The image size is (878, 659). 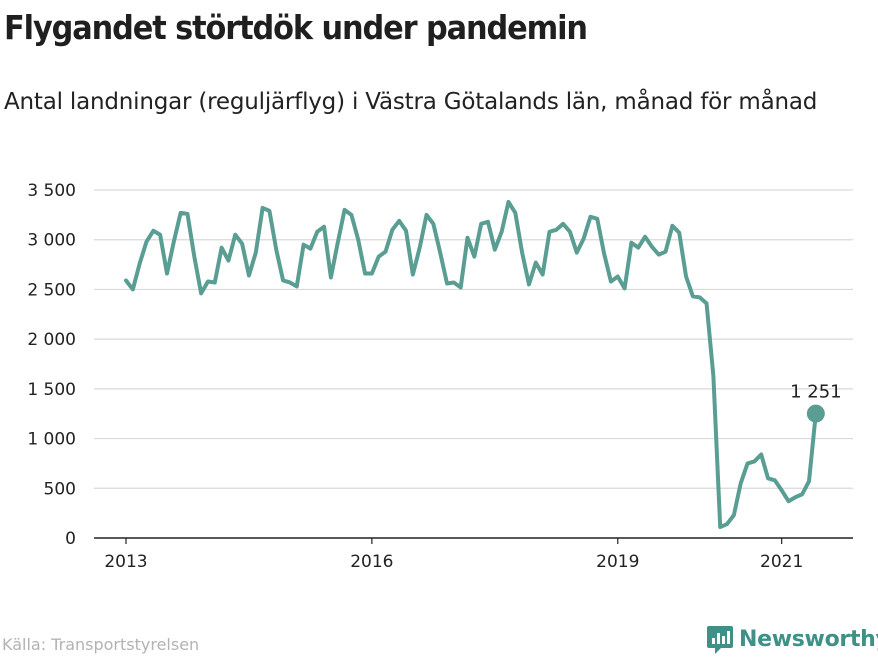 I want to click on endpoint-marker, so click(x=815, y=413).